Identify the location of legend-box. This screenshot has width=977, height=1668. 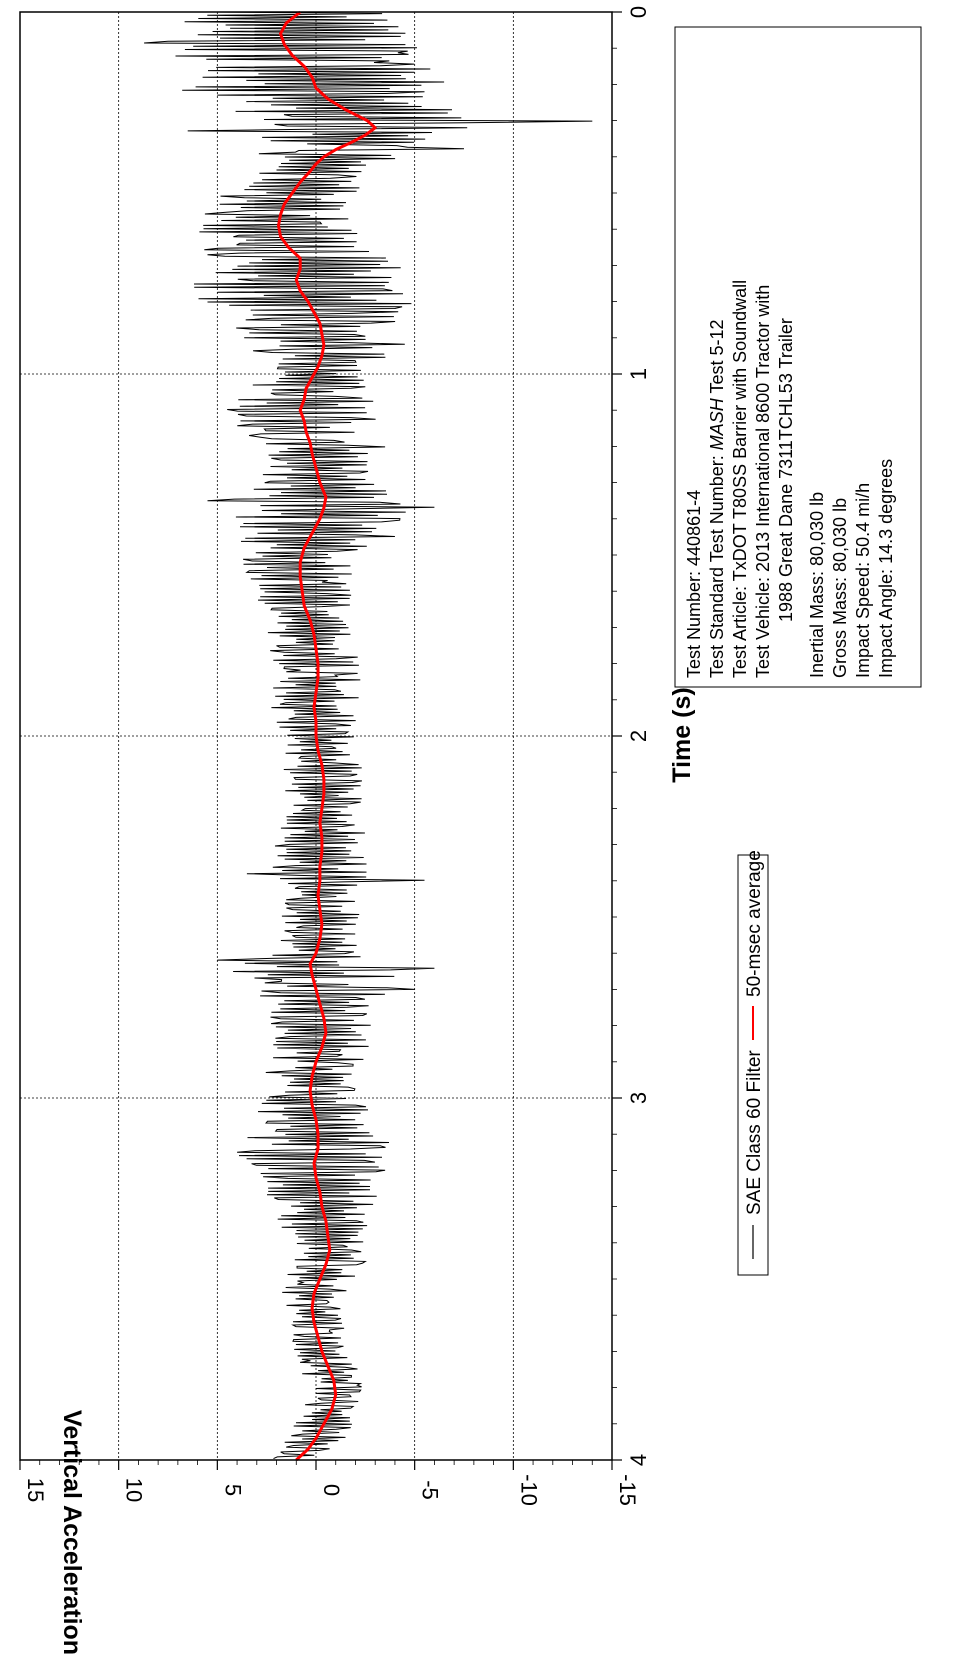
(753, 1065).